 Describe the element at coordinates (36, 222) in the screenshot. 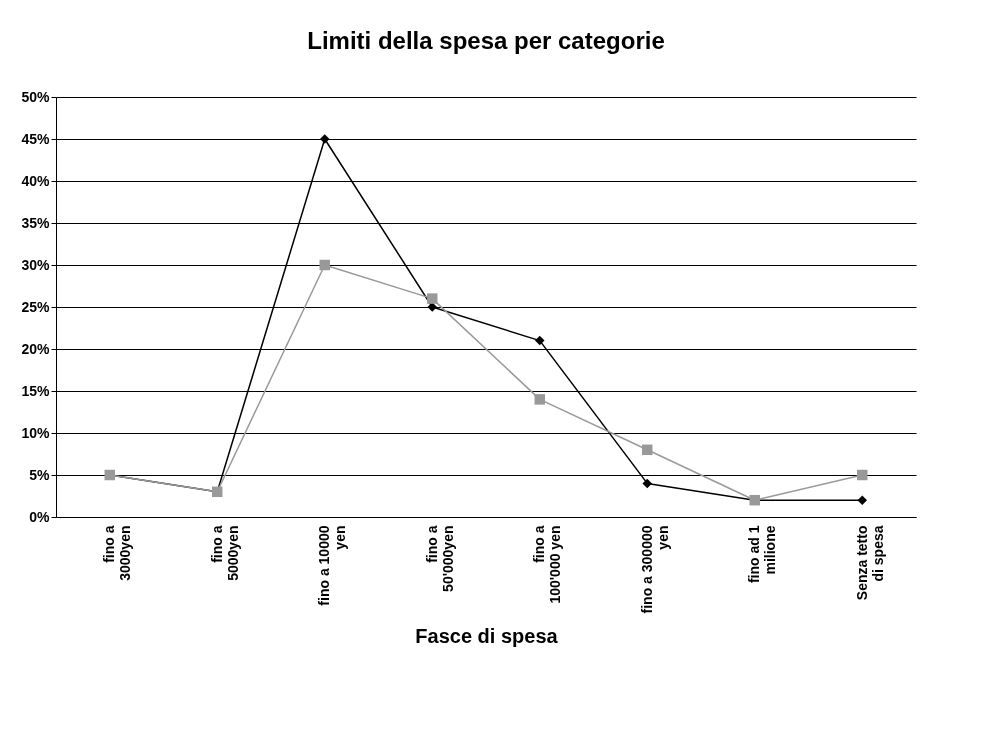

I see `y-tick-label: 35%` at that location.